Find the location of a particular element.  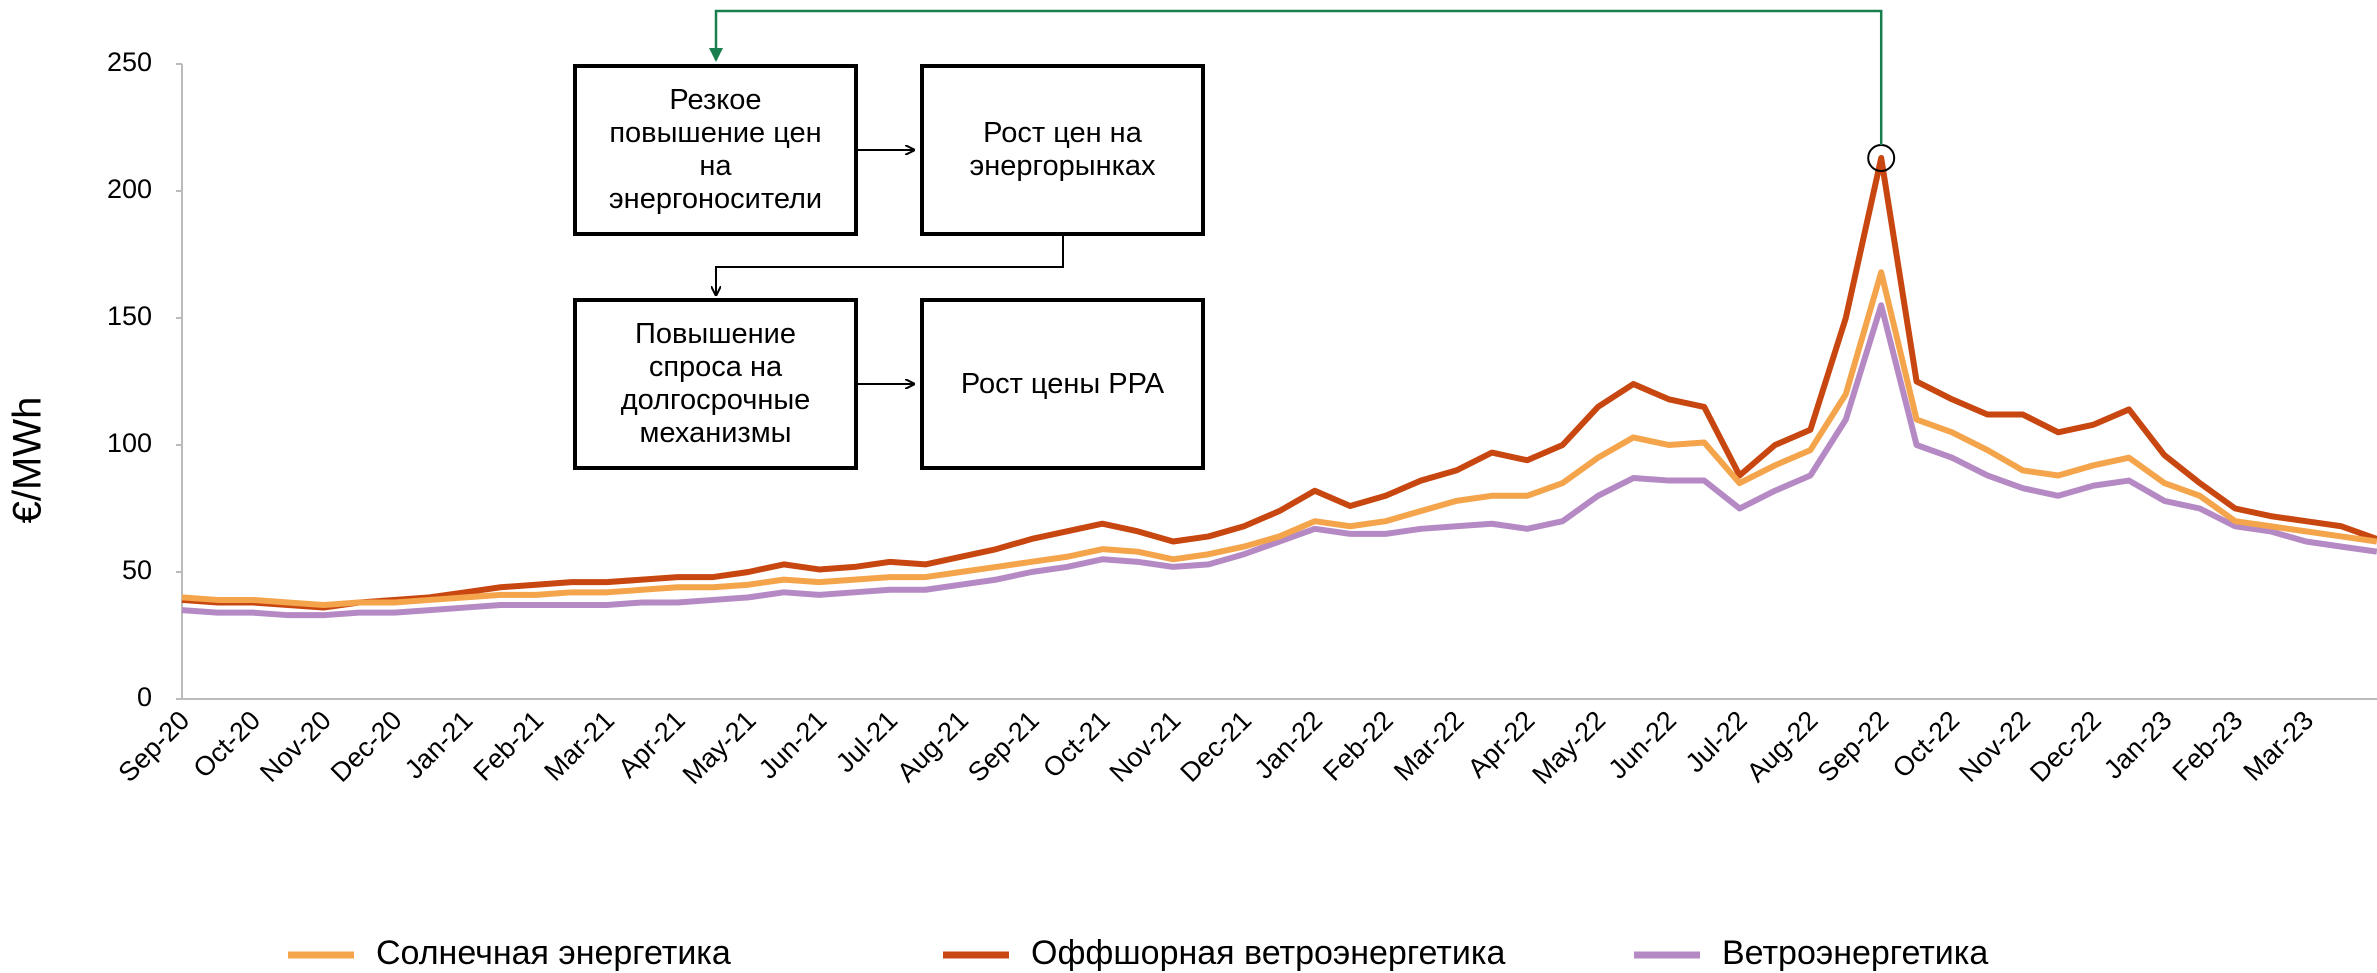

y-axis-label: €/MWh is located at coordinates (28, 460).